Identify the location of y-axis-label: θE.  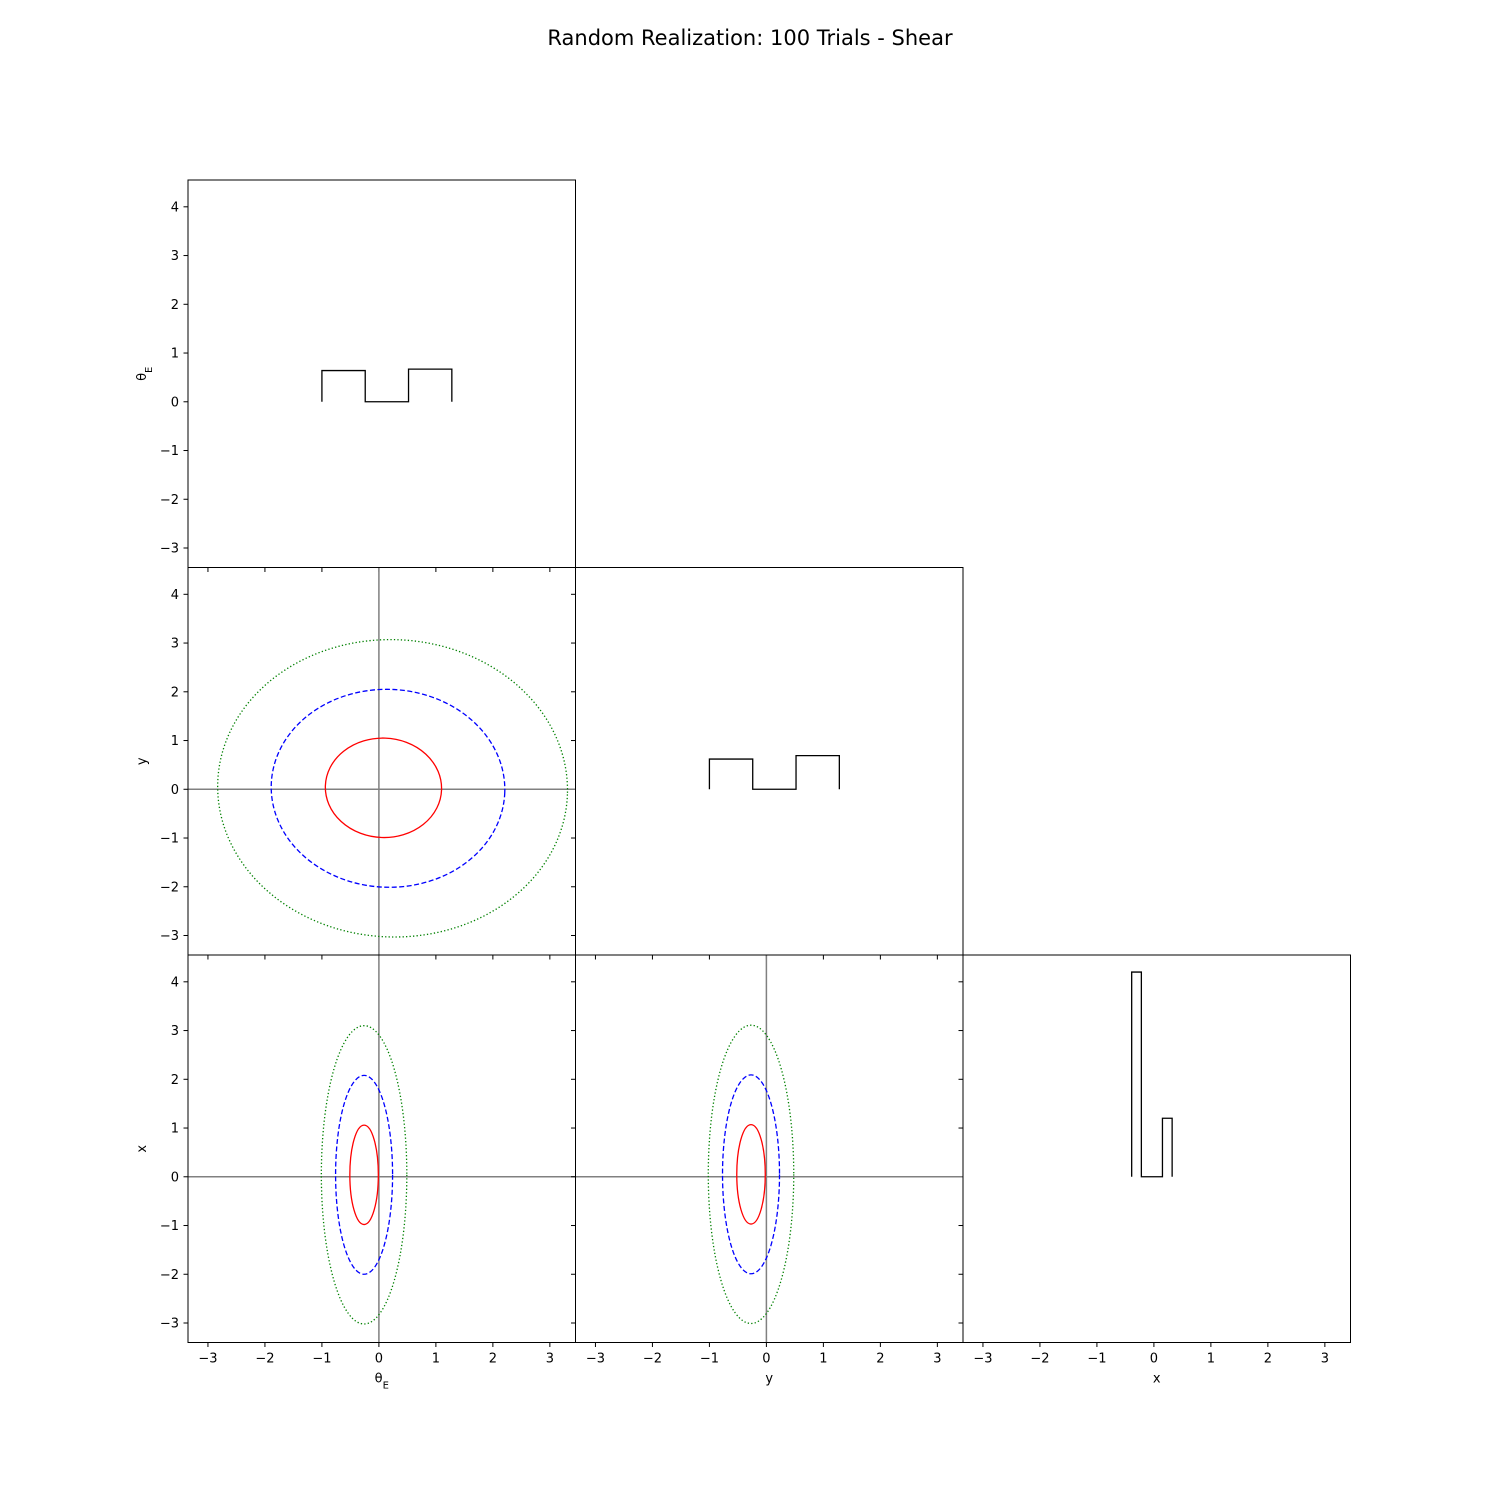
(145, 374).